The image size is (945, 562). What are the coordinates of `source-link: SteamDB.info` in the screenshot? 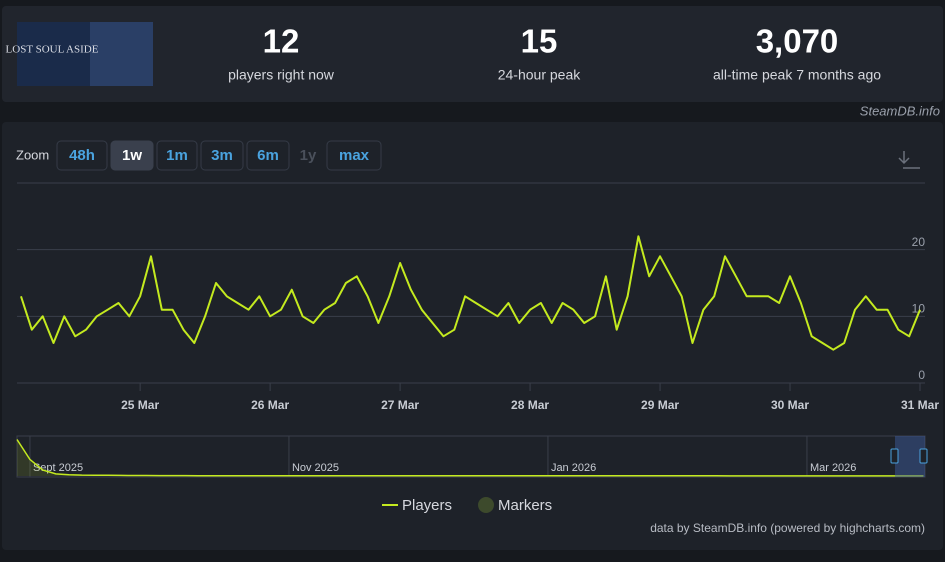 It's located at (900, 110).